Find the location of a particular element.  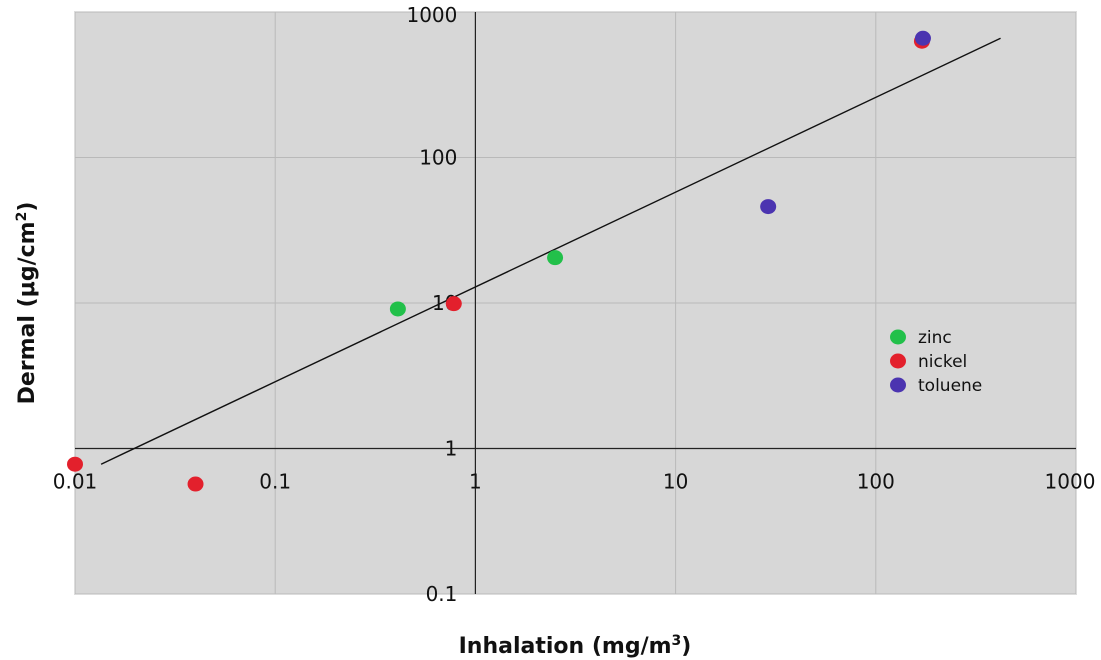

x-tick-label: 1 is located at coordinates (475, 482).